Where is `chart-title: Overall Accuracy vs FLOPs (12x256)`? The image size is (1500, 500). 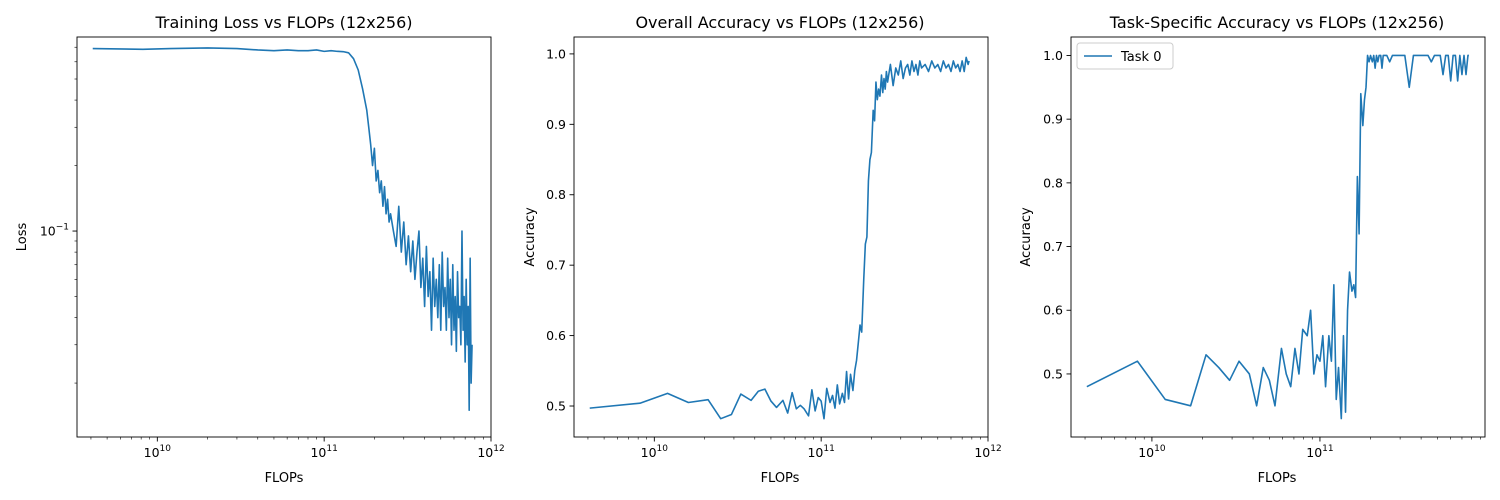 chart-title: Overall Accuracy vs FLOPs (12x256) is located at coordinates (779, 22).